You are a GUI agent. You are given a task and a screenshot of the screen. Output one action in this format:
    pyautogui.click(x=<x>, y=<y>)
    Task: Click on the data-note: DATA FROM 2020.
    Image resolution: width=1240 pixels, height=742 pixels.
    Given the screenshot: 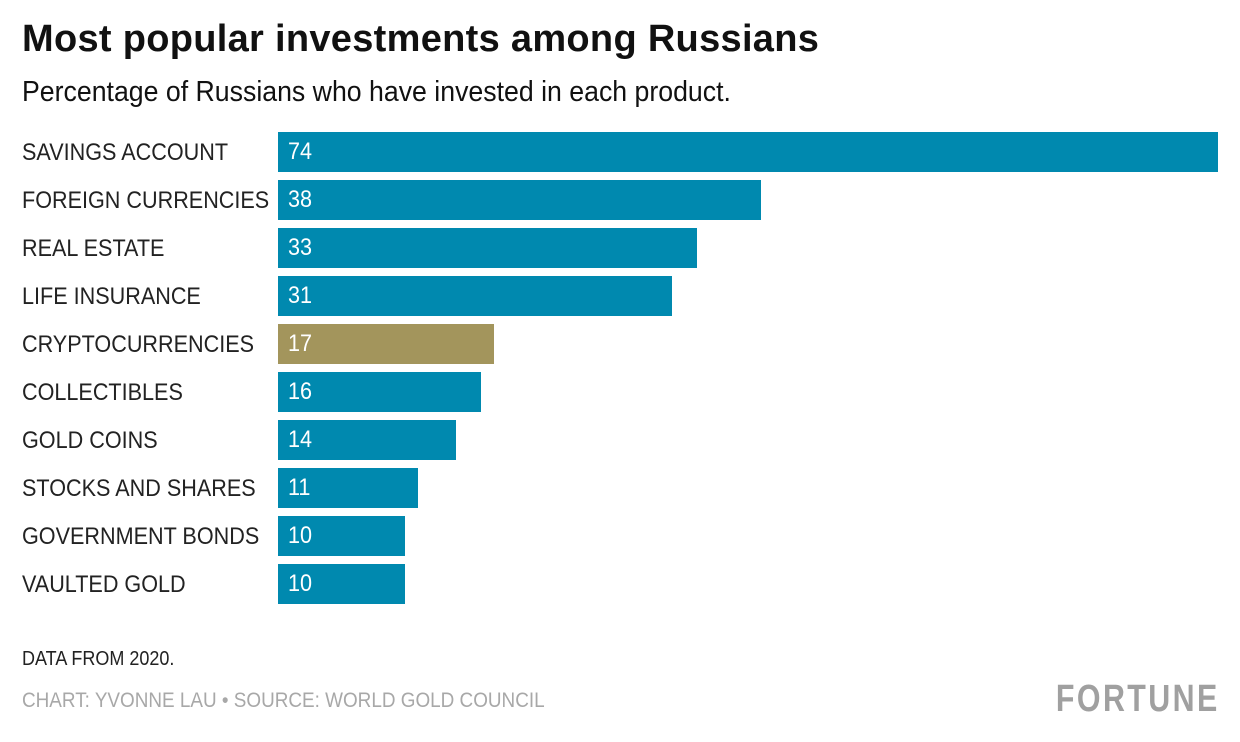 What is the action you would take?
    pyautogui.click(x=98, y=659)
    